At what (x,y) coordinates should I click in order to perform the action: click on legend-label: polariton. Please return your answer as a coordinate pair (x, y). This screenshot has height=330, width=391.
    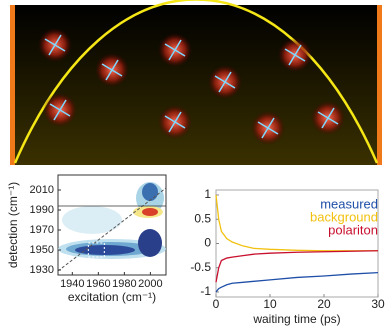
    Looking at the image, I should click on (353, 229).